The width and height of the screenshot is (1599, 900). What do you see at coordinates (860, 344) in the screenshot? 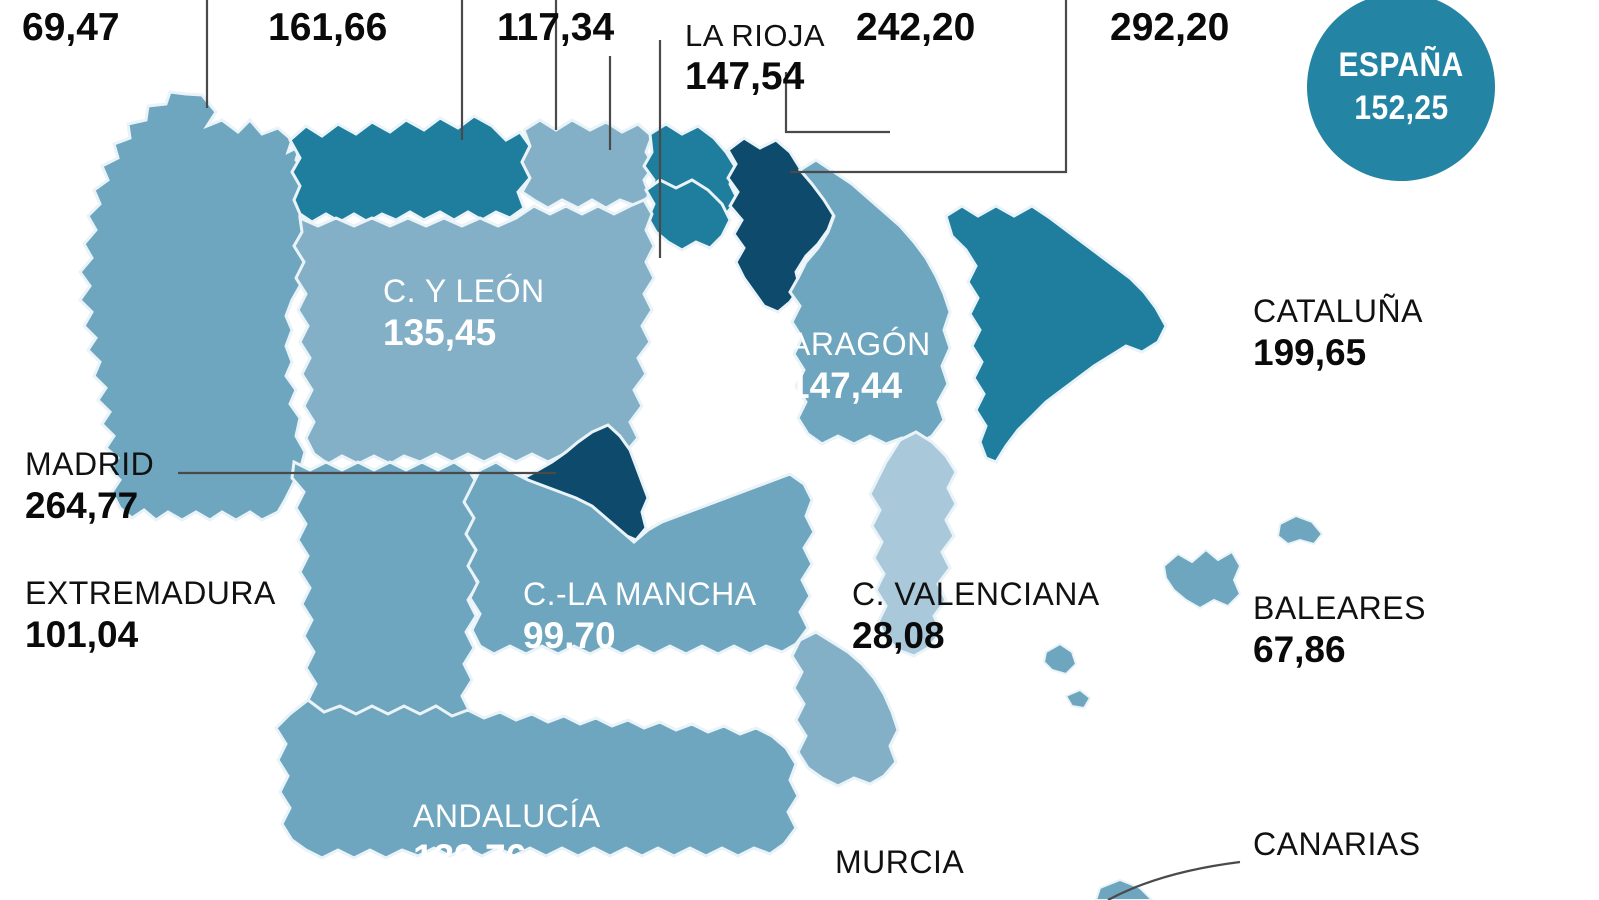
I see `label-aragon-name: ARAGÓN` at bounding box center [860, 344].